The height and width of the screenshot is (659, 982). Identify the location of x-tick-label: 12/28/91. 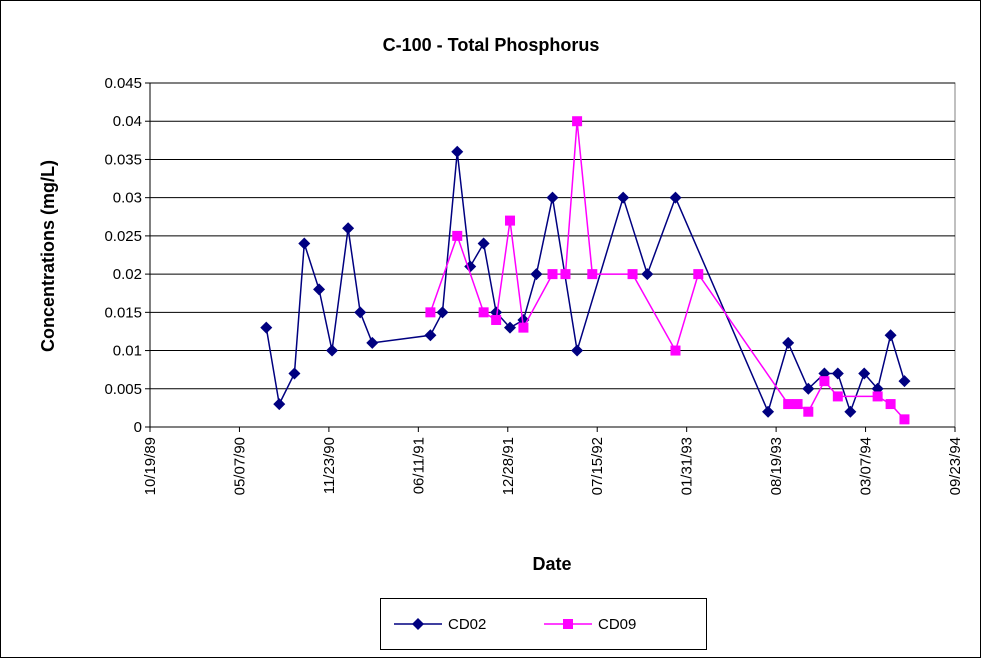
(508, 466).